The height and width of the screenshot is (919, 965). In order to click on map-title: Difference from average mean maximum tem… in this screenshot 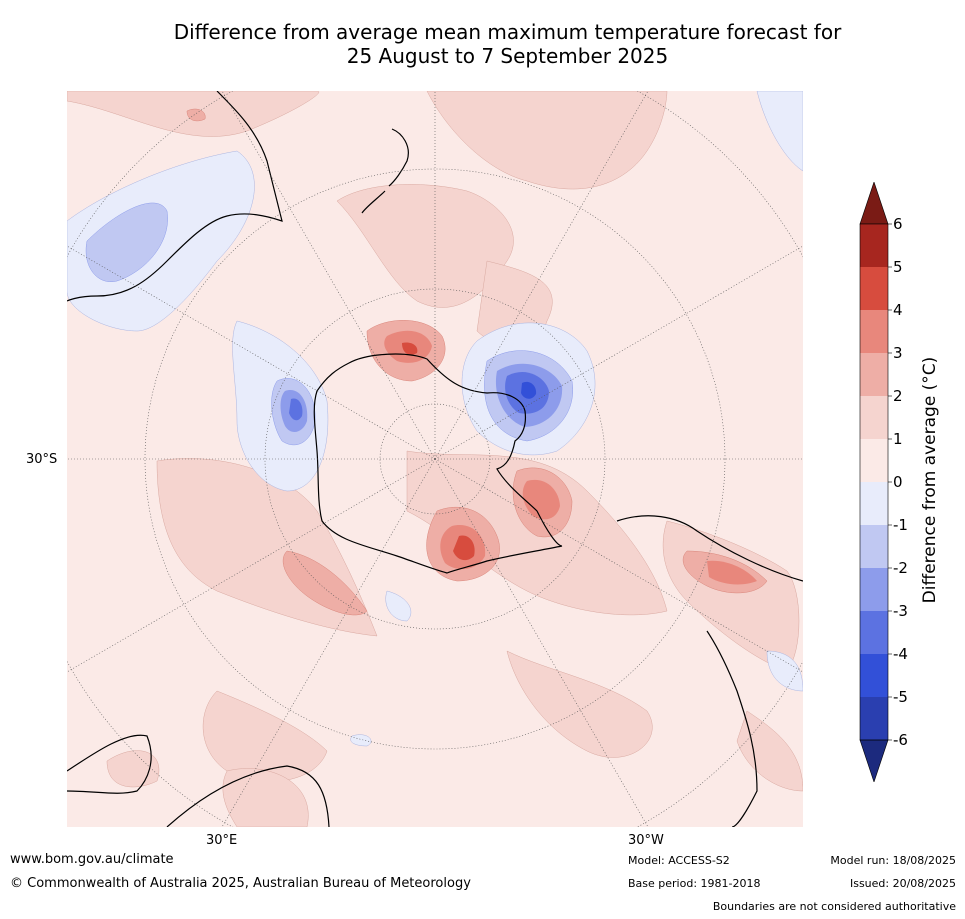, I will do `click(482, 44)`.